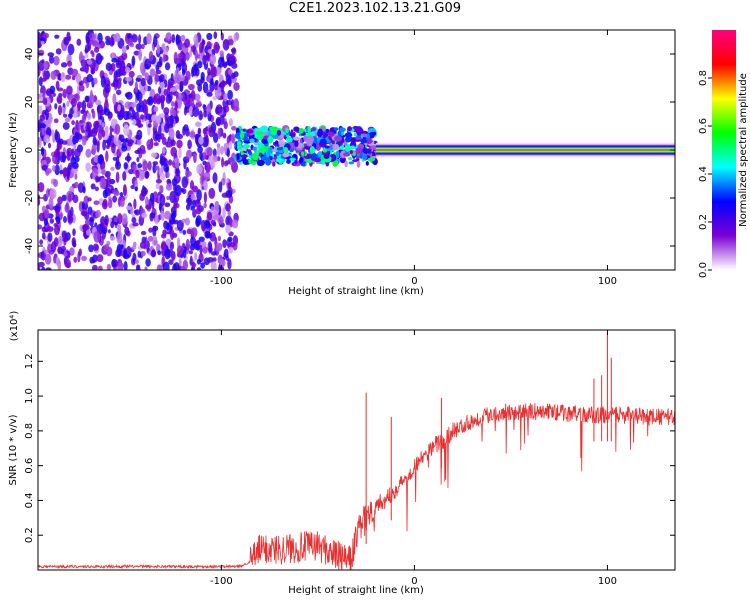 Image resolution: width=750 pixels, height=600 pixels. What do you see at coordinates (703, 222) in the screenshot?
I see `colorbar-tick-label: 0.2` at bounding box center [703, 222].